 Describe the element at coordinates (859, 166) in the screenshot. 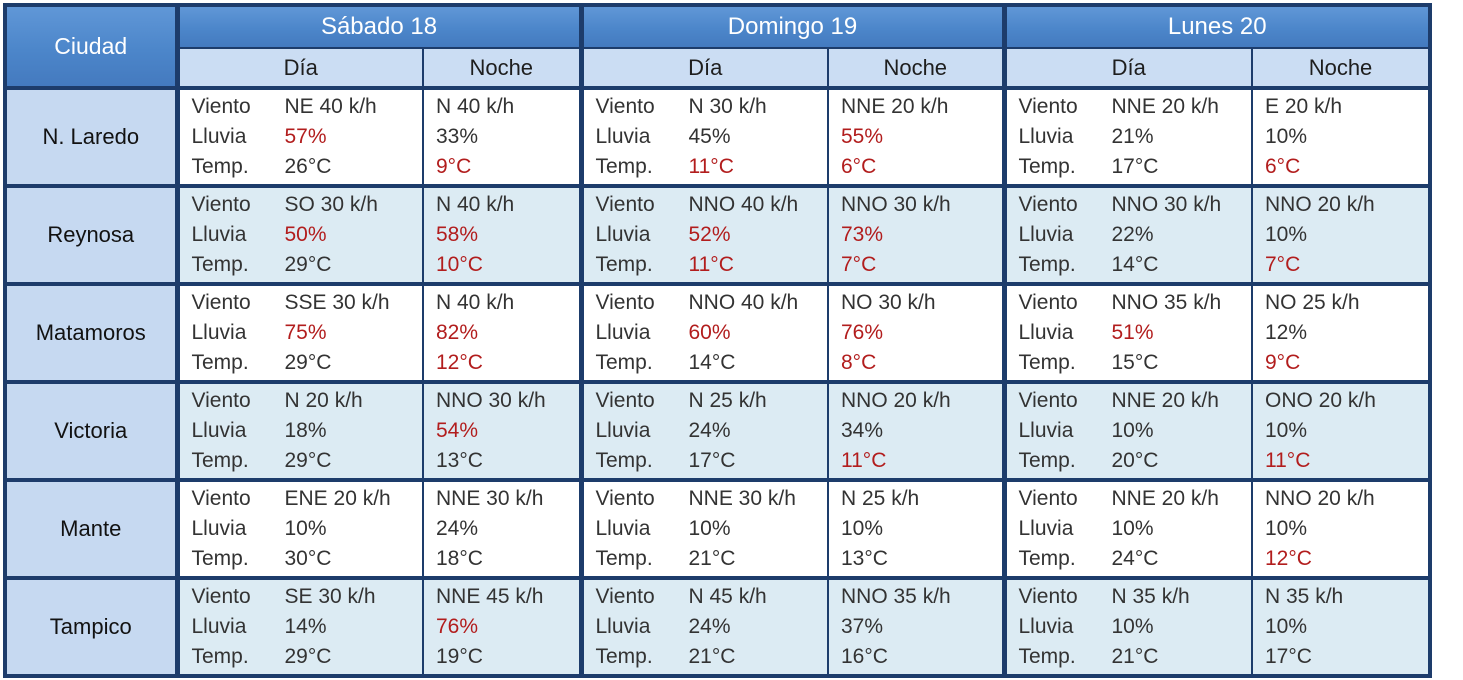

I see `temp-value: 6°C` at that location.